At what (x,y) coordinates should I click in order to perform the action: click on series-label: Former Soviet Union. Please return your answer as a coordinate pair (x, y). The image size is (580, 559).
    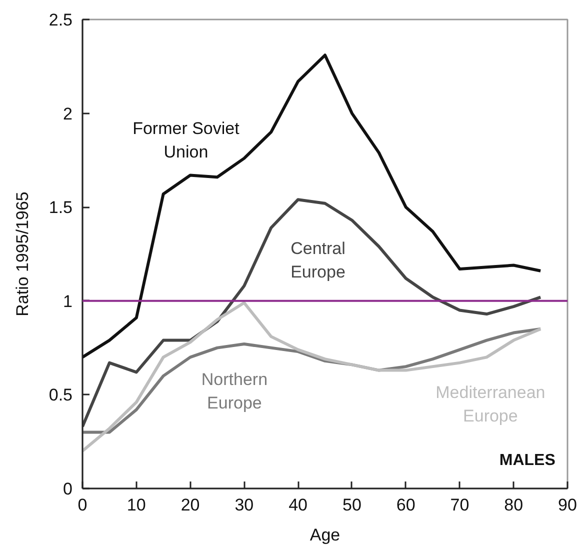
    Looking at the image, I should click on (186, 140).